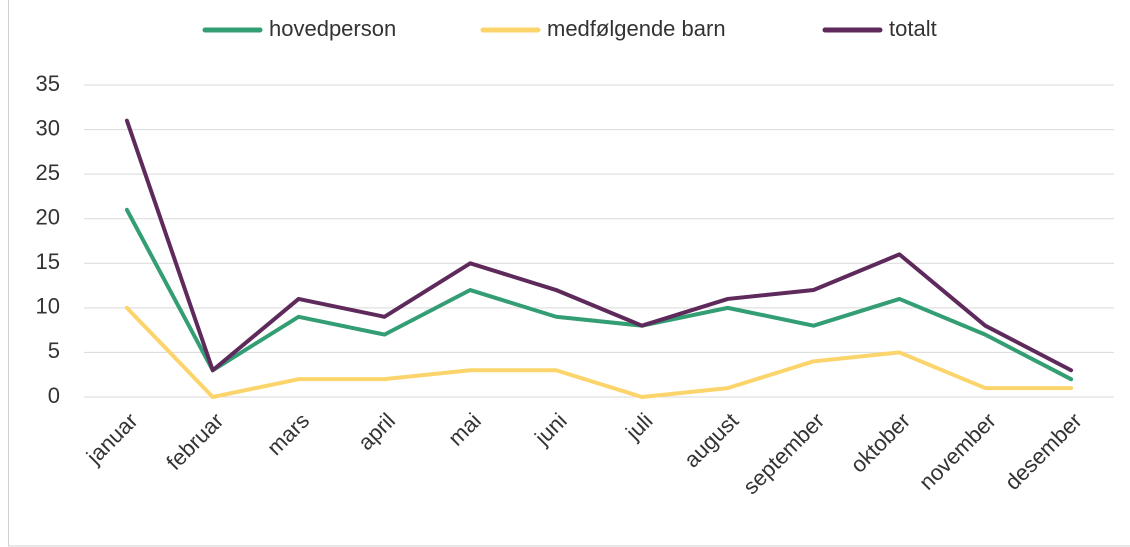  I want to click on y-tick-label: 35, so click(48, 83).